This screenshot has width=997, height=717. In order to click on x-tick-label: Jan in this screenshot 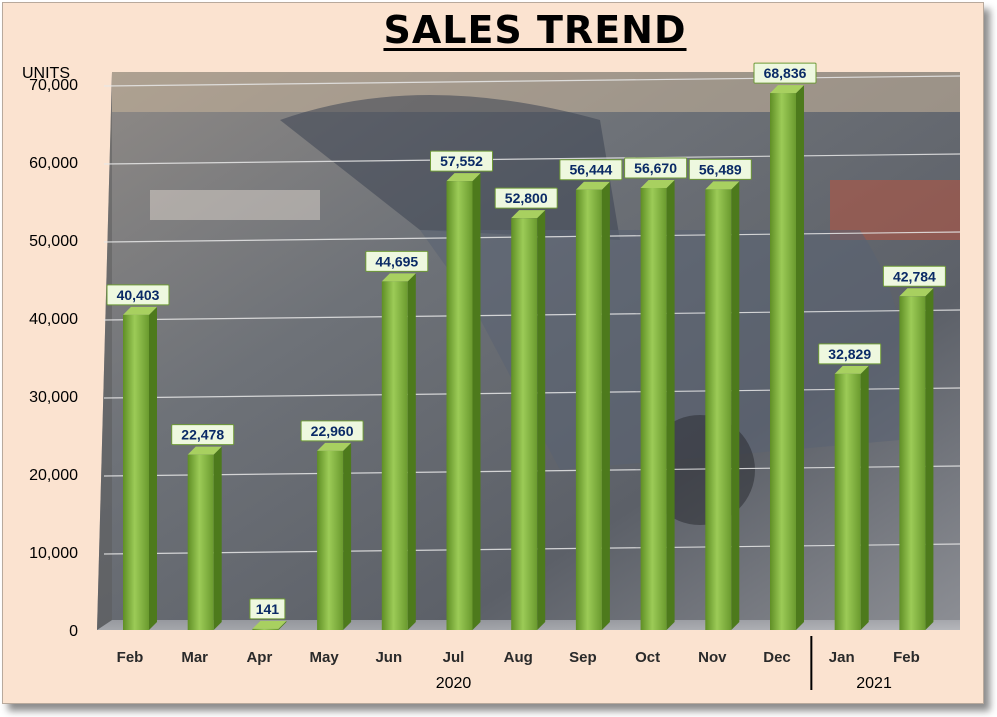, I will do `click(842, 657)`.